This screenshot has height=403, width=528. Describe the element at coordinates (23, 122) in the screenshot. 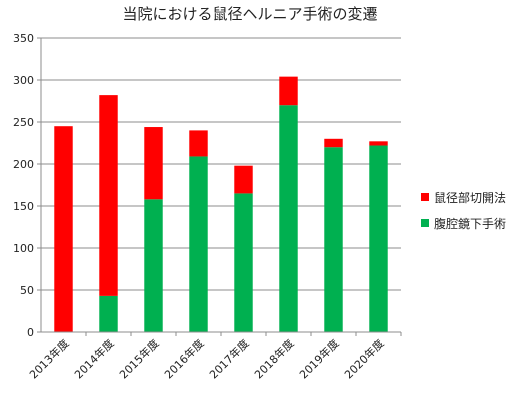

I see `y-tick-label: 250` at that location.